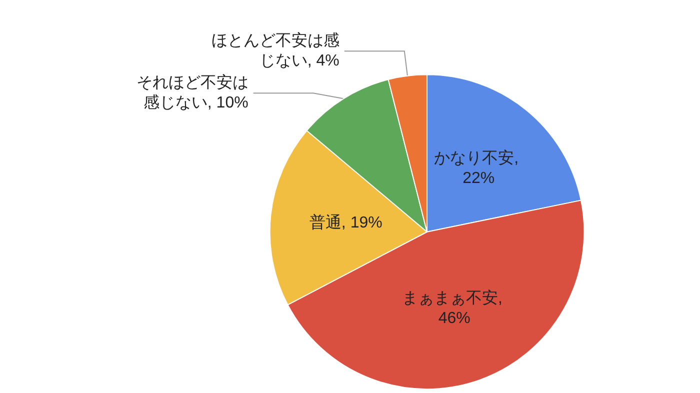 The width and height of the screenshot is (700, 393). I want to click on slice-label: 普通, 19%, so click(345, 223).